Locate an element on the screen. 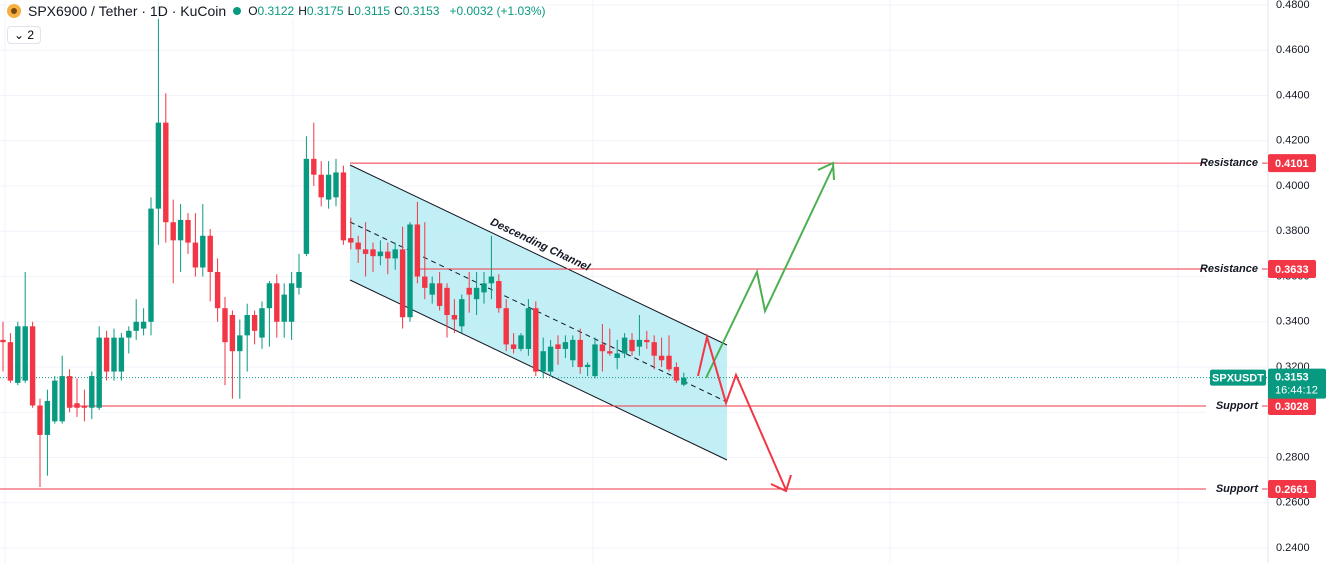 The image size is (1332, 563). y-tick-label: 0.4000 is located at coordinates (1293, 186).